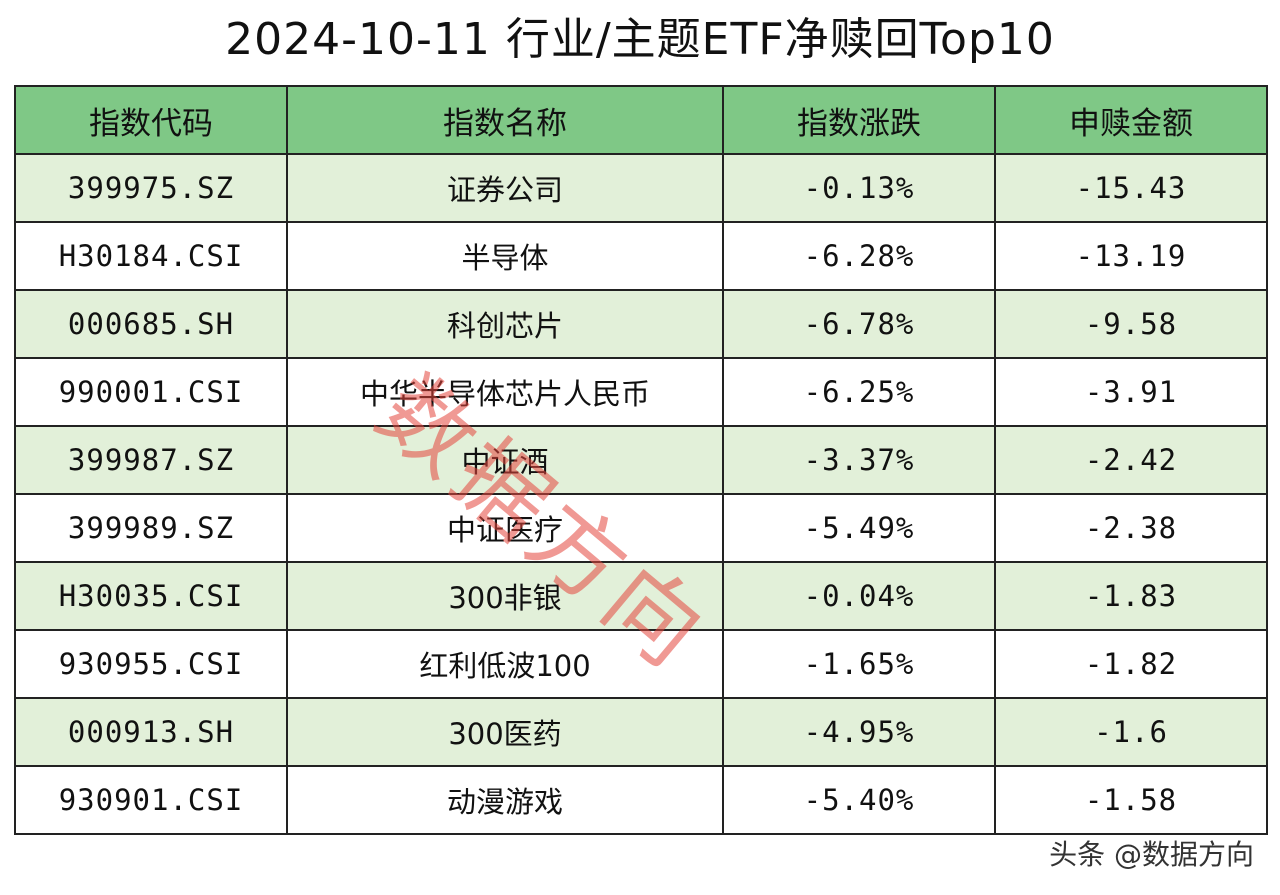  I want to click on table-row: 399987.SZ 中证酒 -3.37% -2.42, so click(641, 460).